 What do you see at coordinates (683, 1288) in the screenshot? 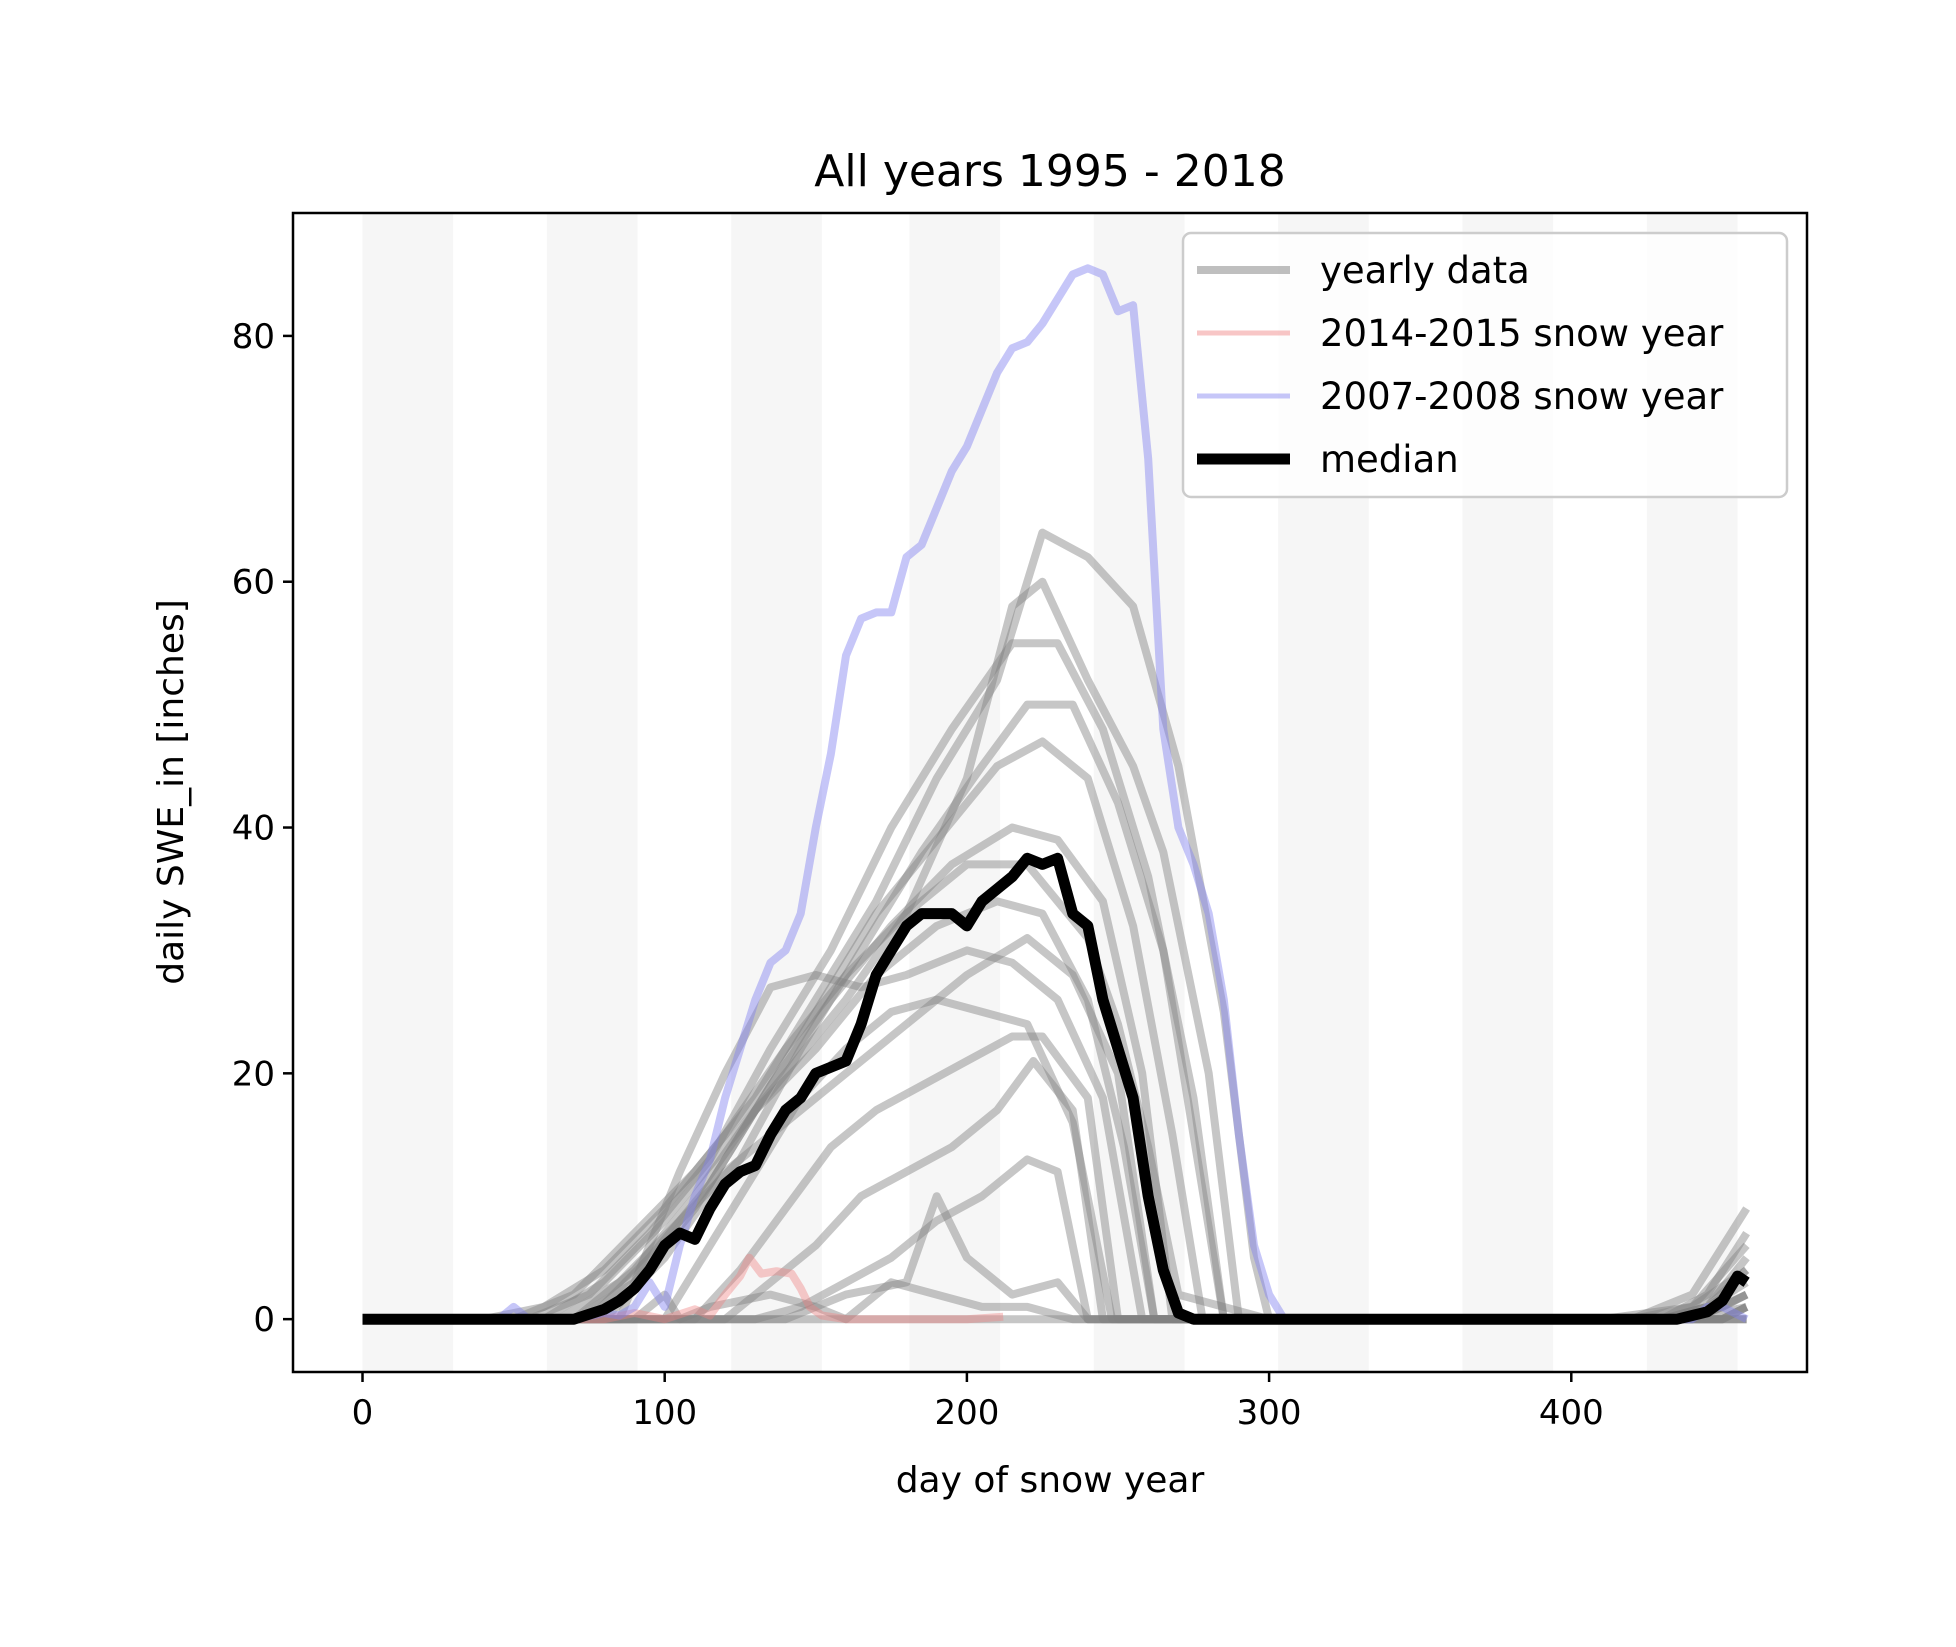
I see `series-line-highlight-2014-2015` at bounding box center [683, 1288].